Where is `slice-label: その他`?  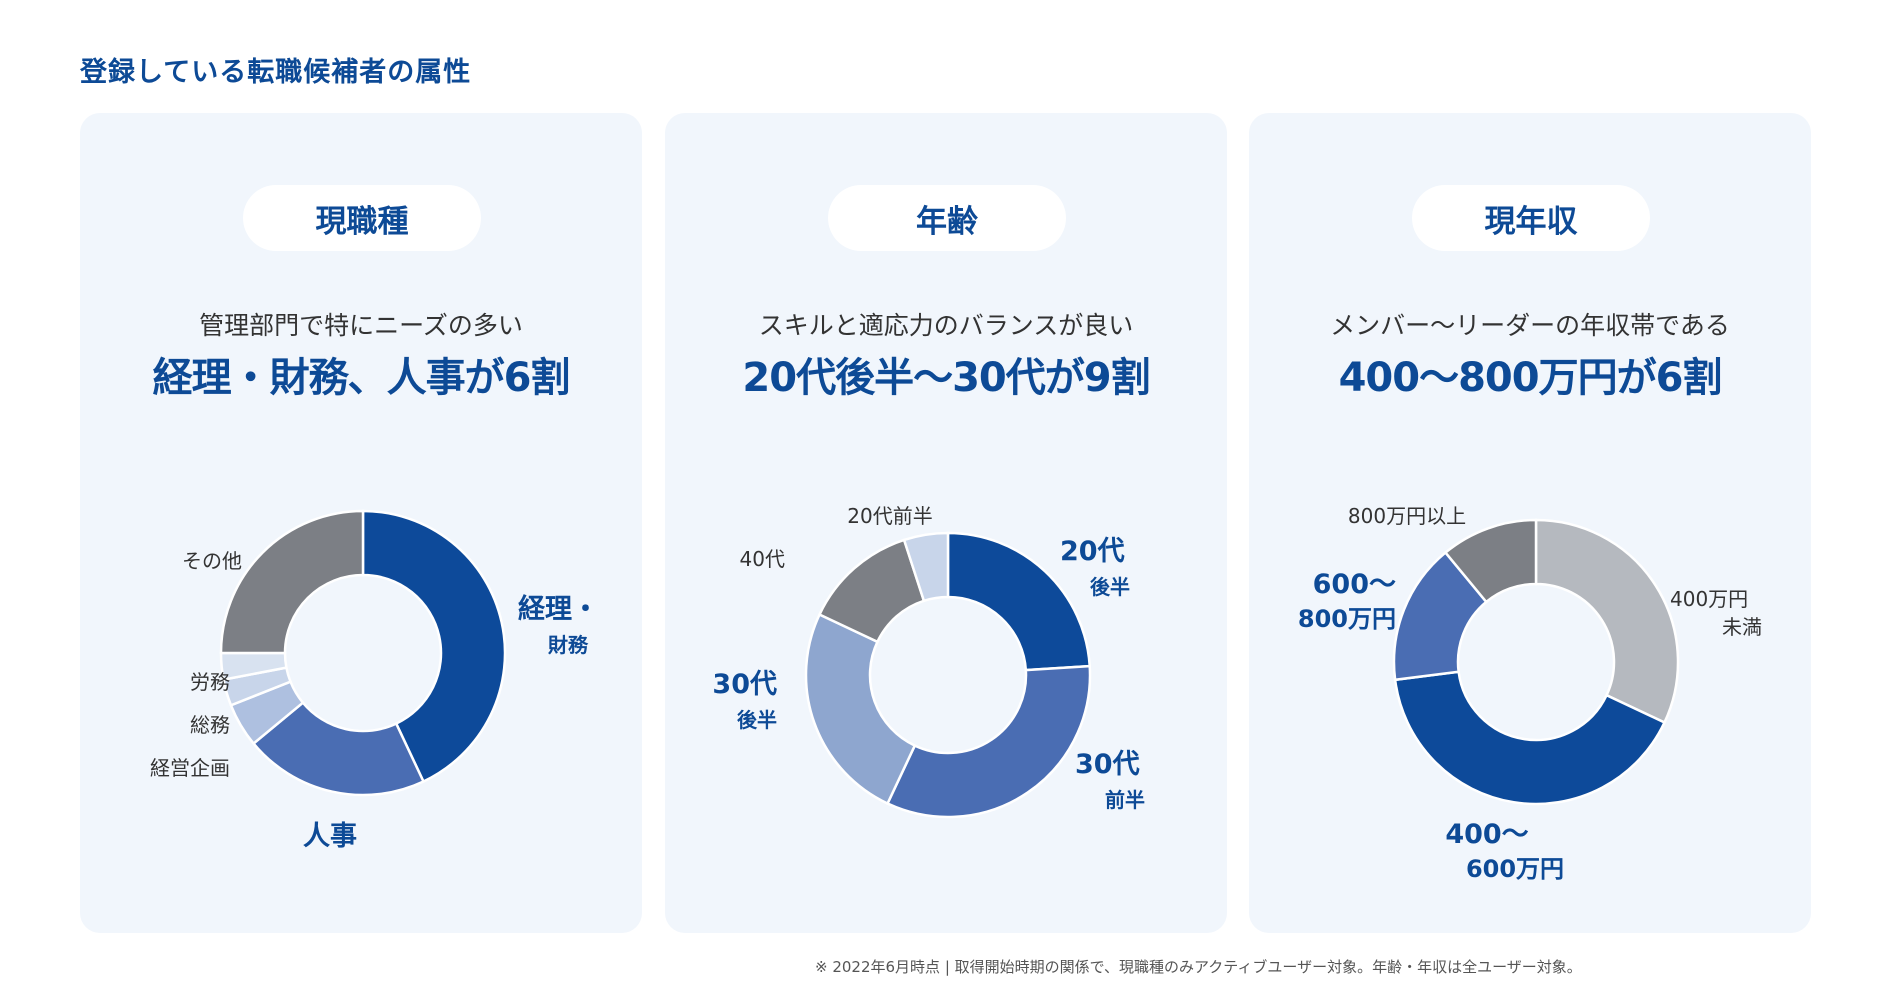 slice-label: その他 is located at coordinates (212, 561).